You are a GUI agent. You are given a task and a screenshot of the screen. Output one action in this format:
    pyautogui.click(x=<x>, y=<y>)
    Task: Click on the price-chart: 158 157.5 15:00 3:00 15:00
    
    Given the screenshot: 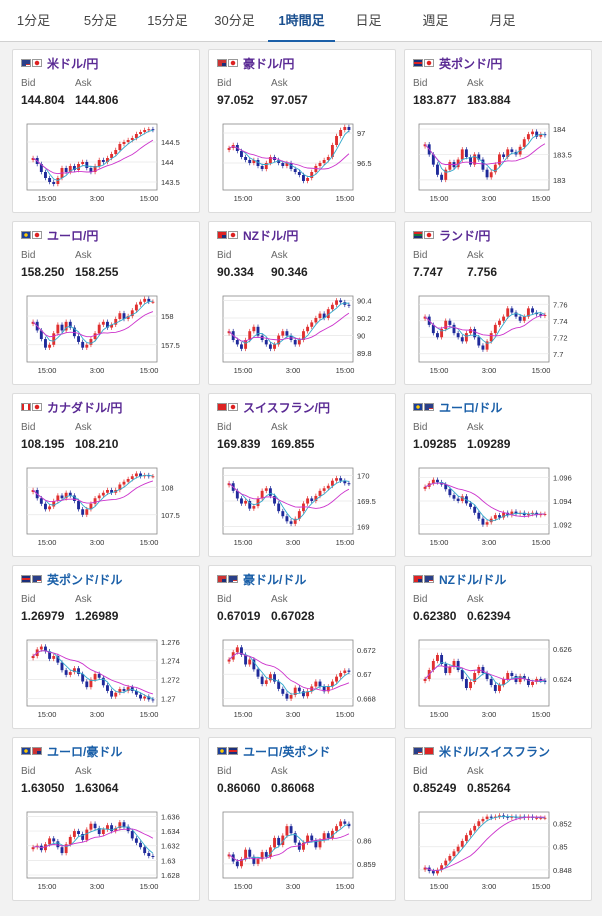 What is the action you would take?
    pyautogui.click(x=107, y=334)
    